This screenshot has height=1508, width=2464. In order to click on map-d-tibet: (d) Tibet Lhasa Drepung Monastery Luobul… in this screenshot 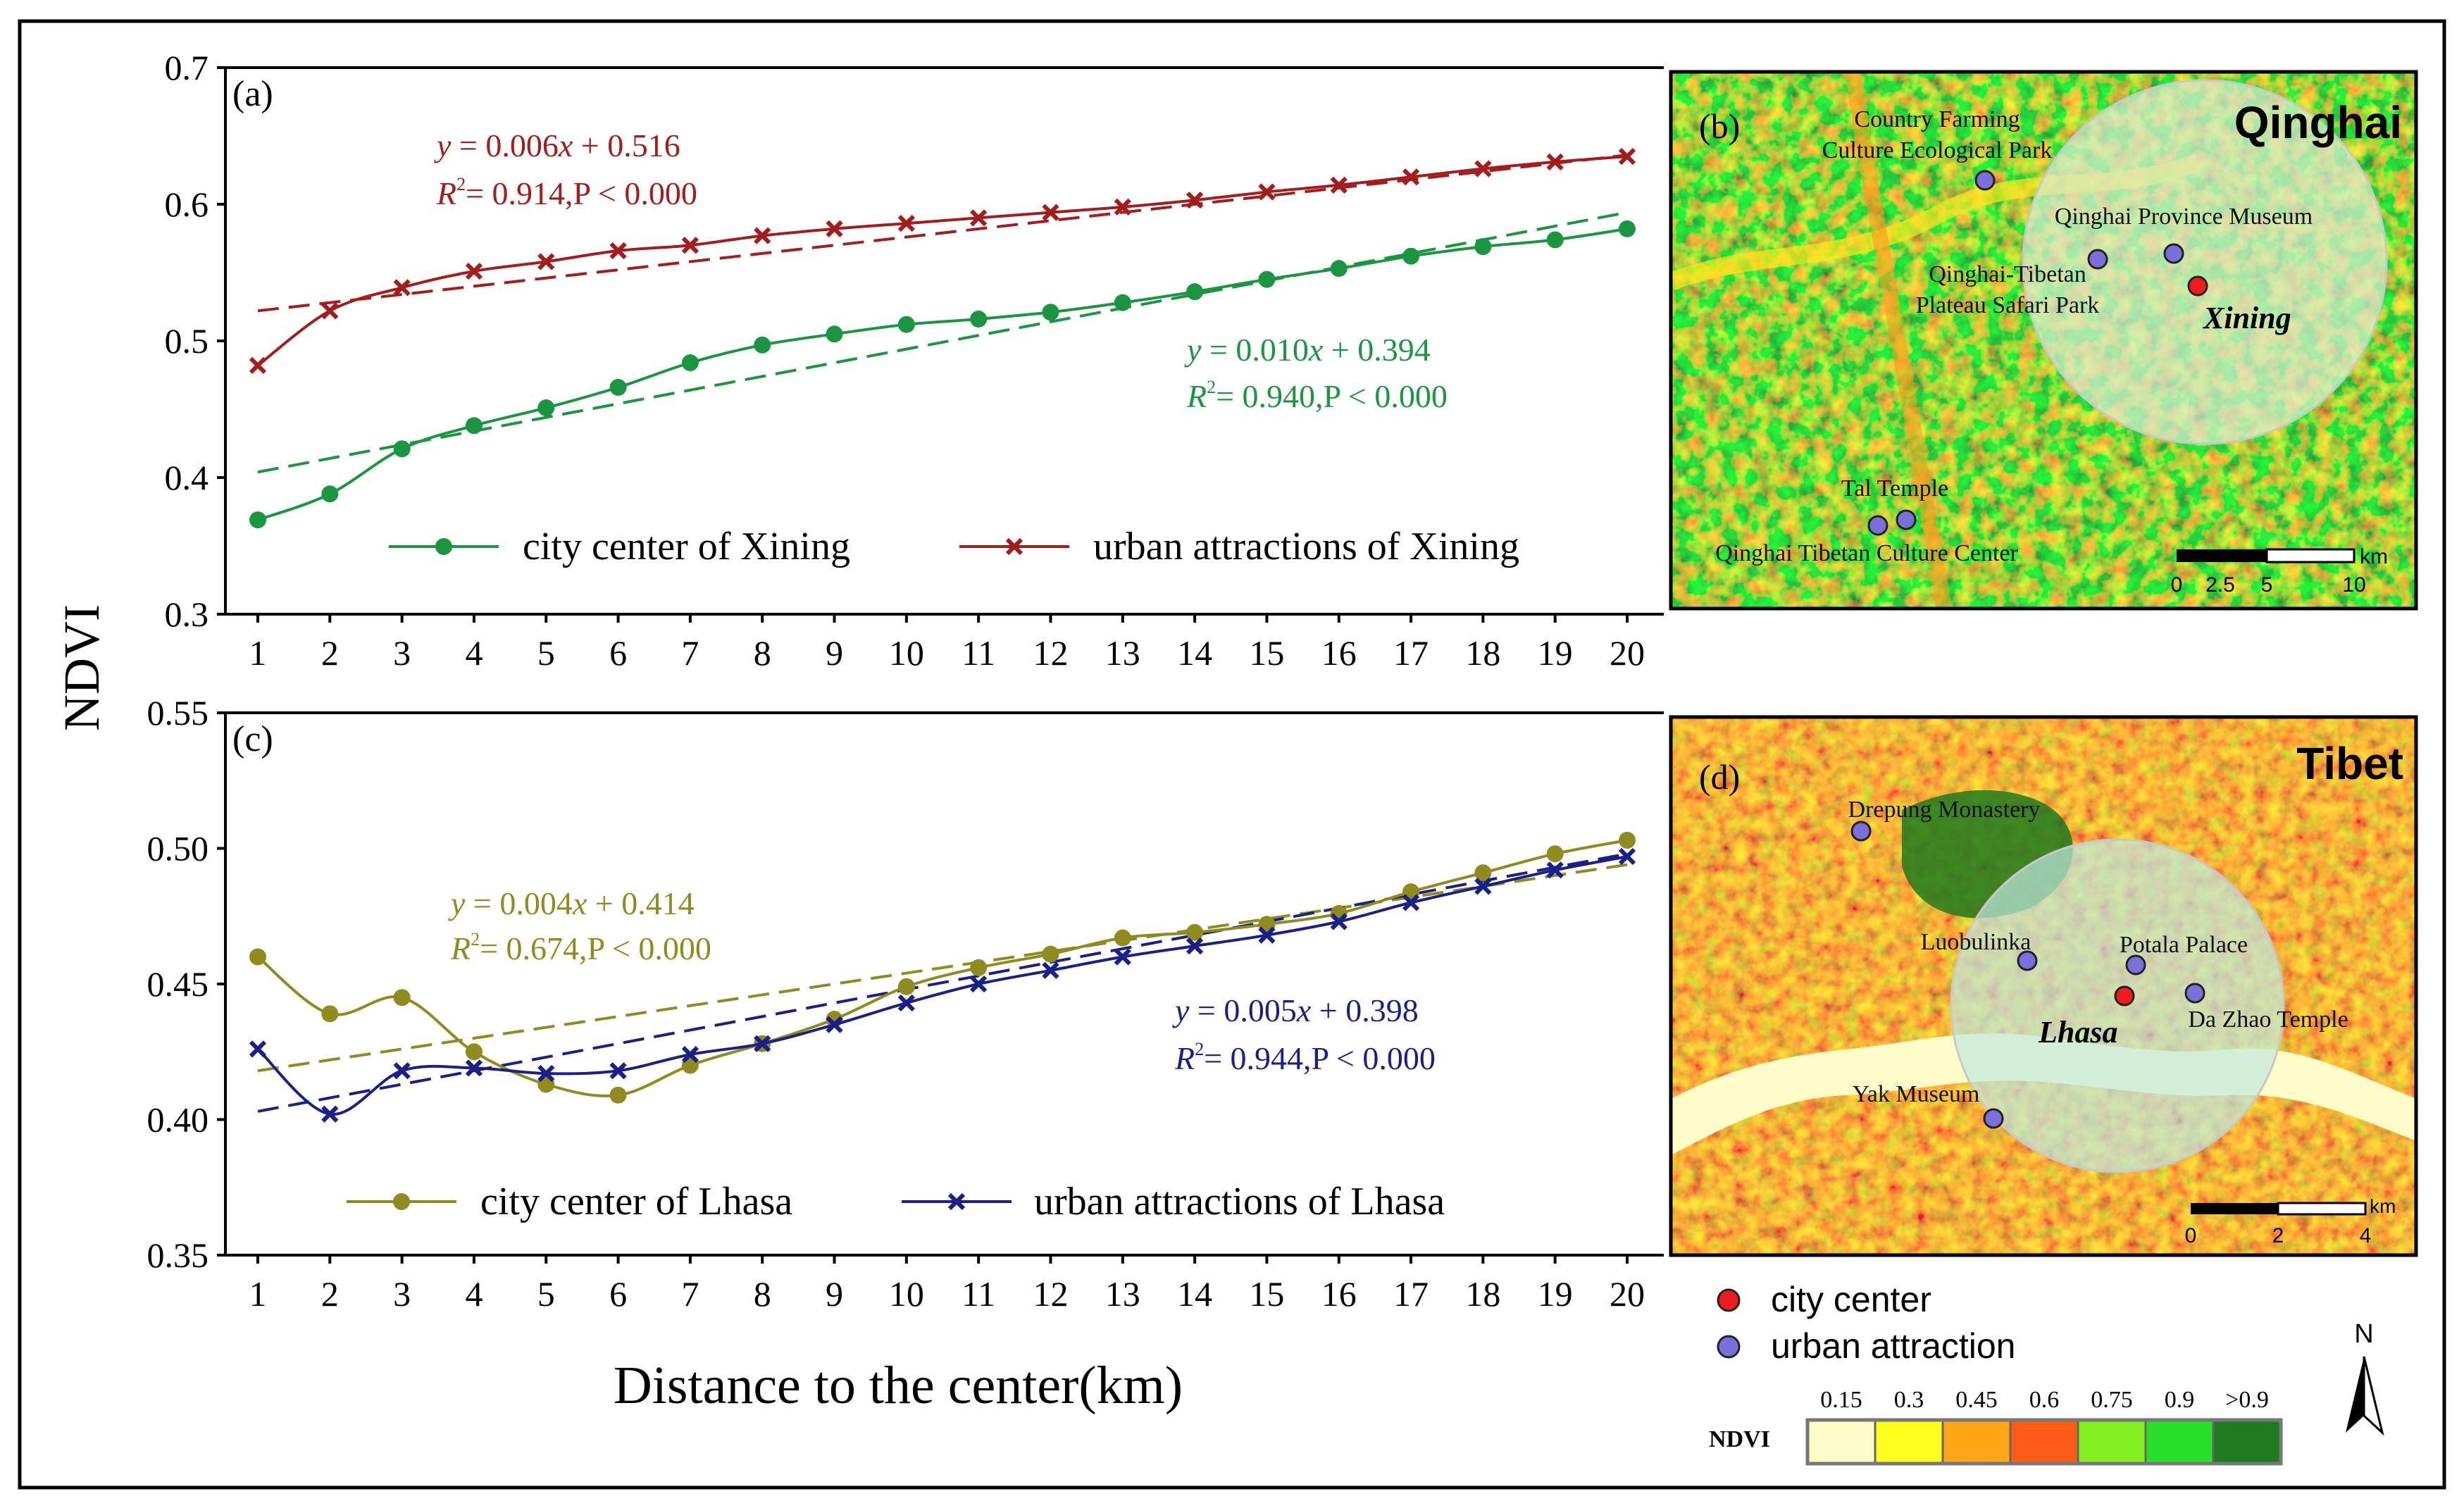, I will do `click(2043, 986)`.